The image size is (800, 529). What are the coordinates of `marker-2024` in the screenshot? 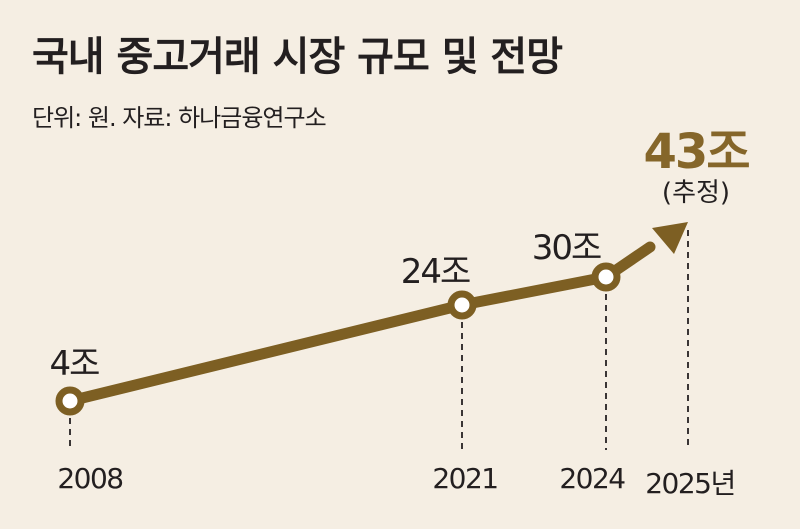 It's located at (606, 277).